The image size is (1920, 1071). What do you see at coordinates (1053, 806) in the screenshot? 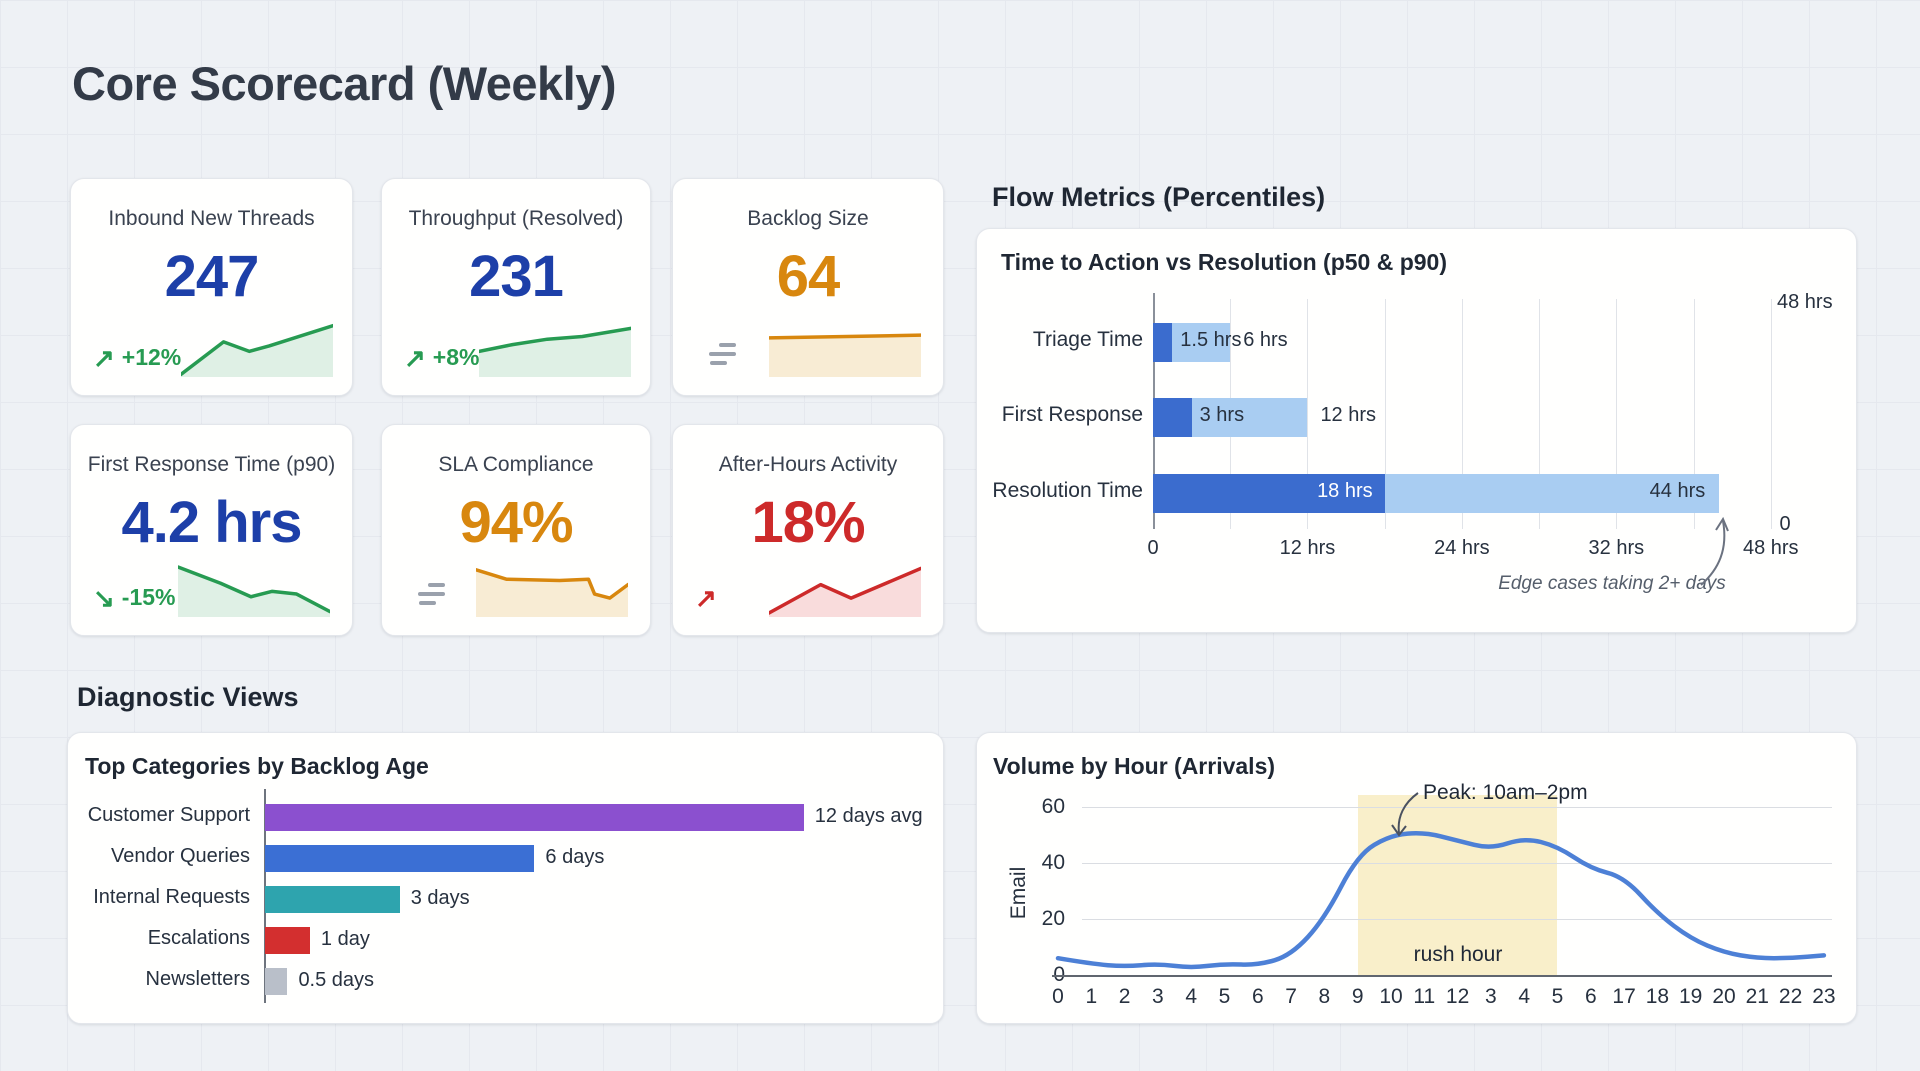
I see `y-tick-label: 60` at bounding box center [1053, 806].